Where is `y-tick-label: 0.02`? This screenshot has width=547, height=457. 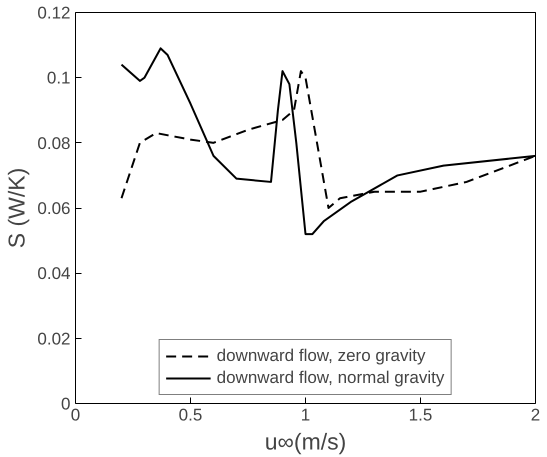
y-tick-label: 0.02 is located at coordinates (54, 338).